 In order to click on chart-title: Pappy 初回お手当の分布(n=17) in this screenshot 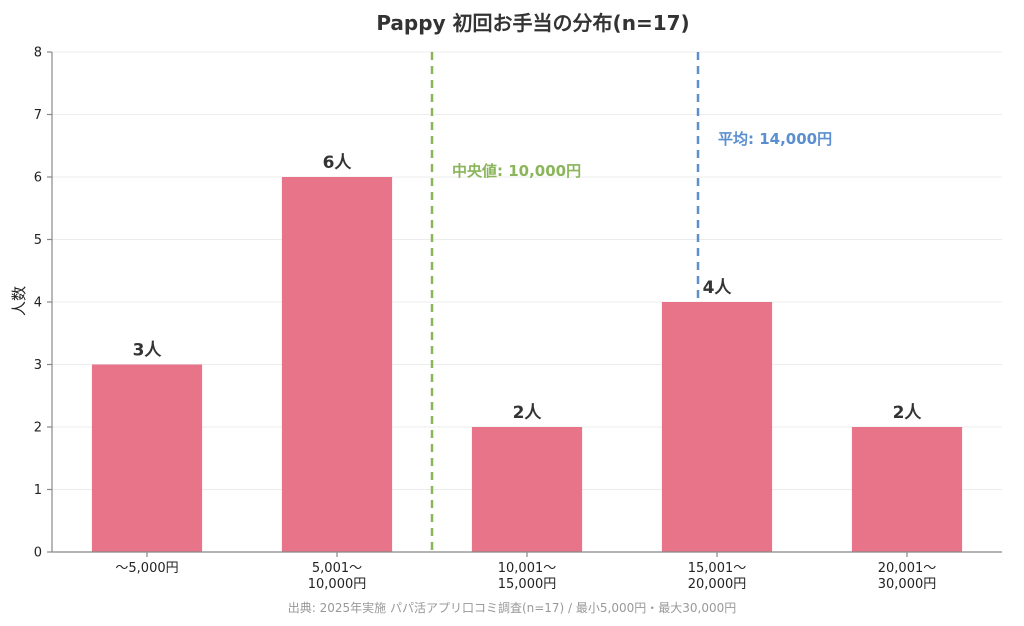, I will do `click(532, 23)`.